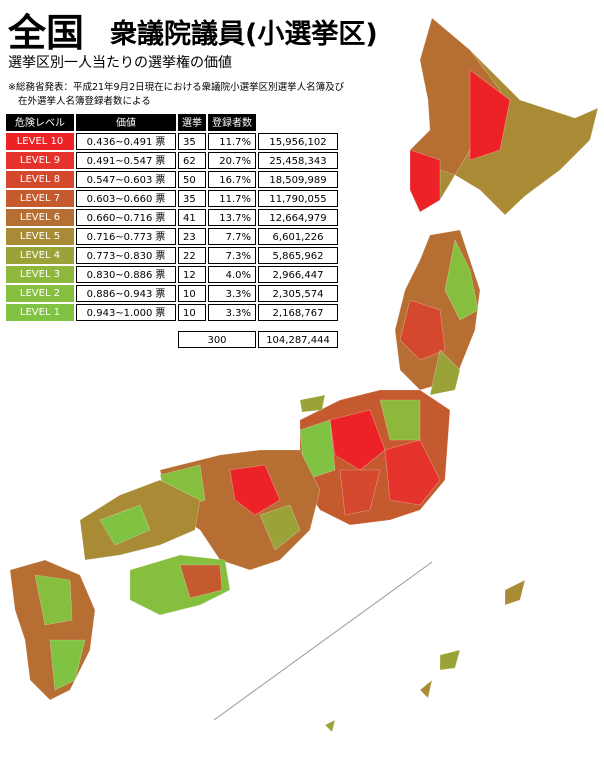 The width and height of the screenshot is (604, 768). I want to click on title-sub: 衆議院議員(小選挙区), so click(244, 34).